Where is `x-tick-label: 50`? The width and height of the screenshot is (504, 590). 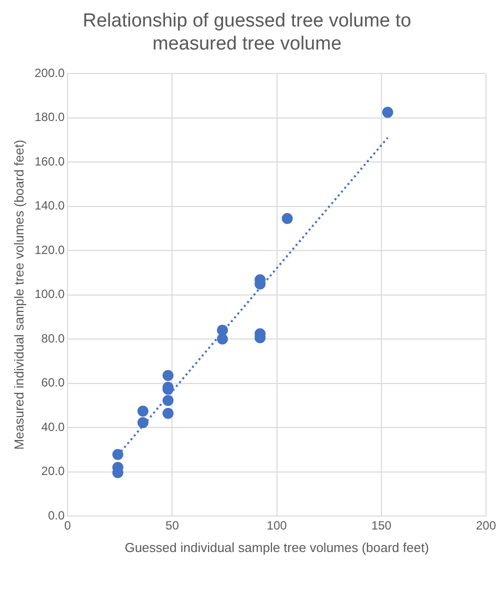
x-tick-label: 50 is located at coordinates (173, 525).